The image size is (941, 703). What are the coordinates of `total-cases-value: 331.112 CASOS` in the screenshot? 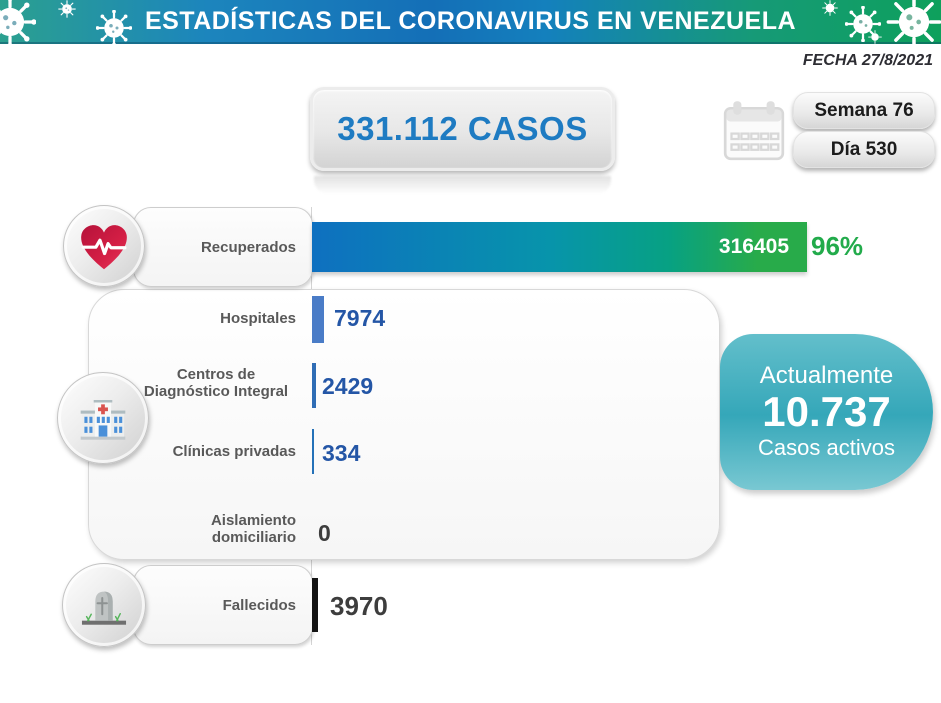 It's located at (462, 128).